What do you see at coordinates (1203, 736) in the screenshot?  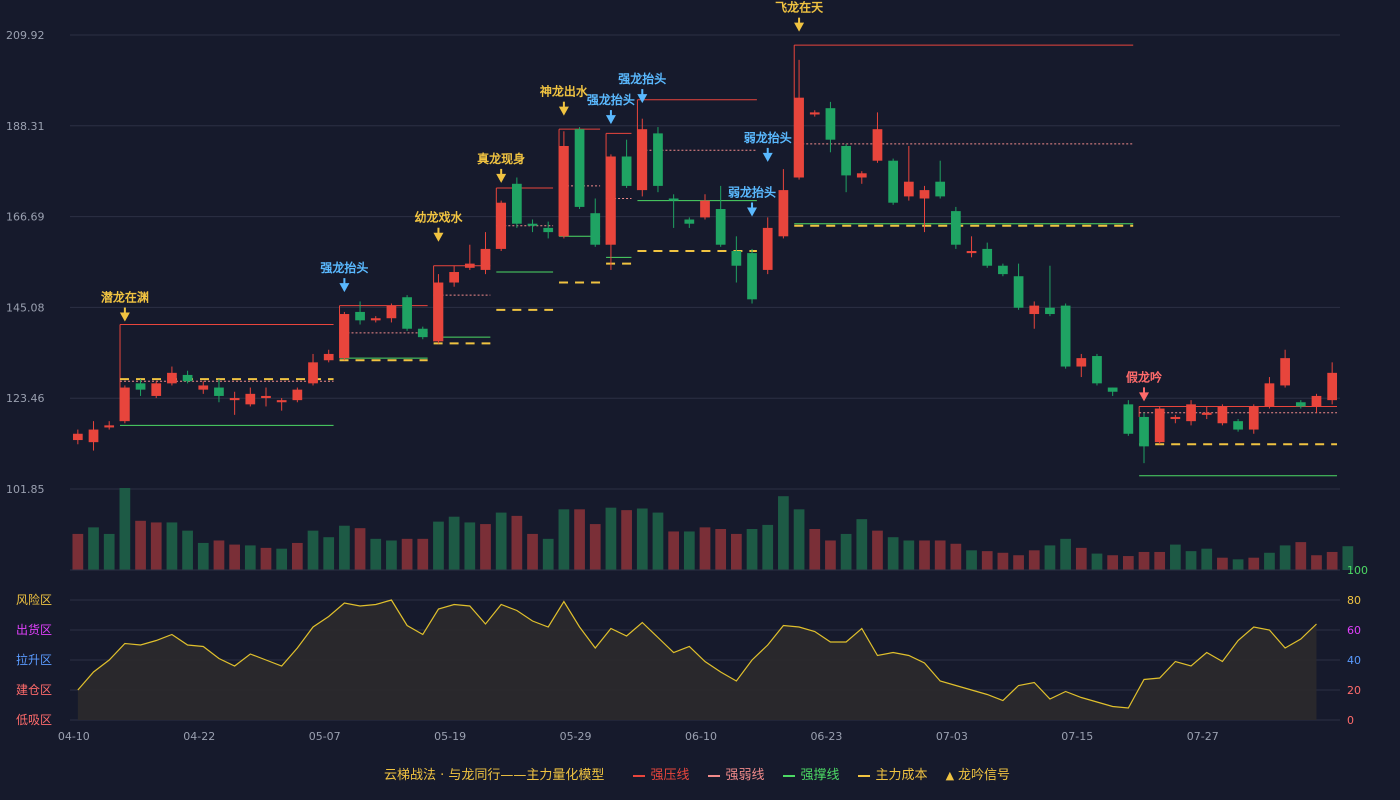 I see `x-tick-label: 07-27` at bounding box center [1203, 736].